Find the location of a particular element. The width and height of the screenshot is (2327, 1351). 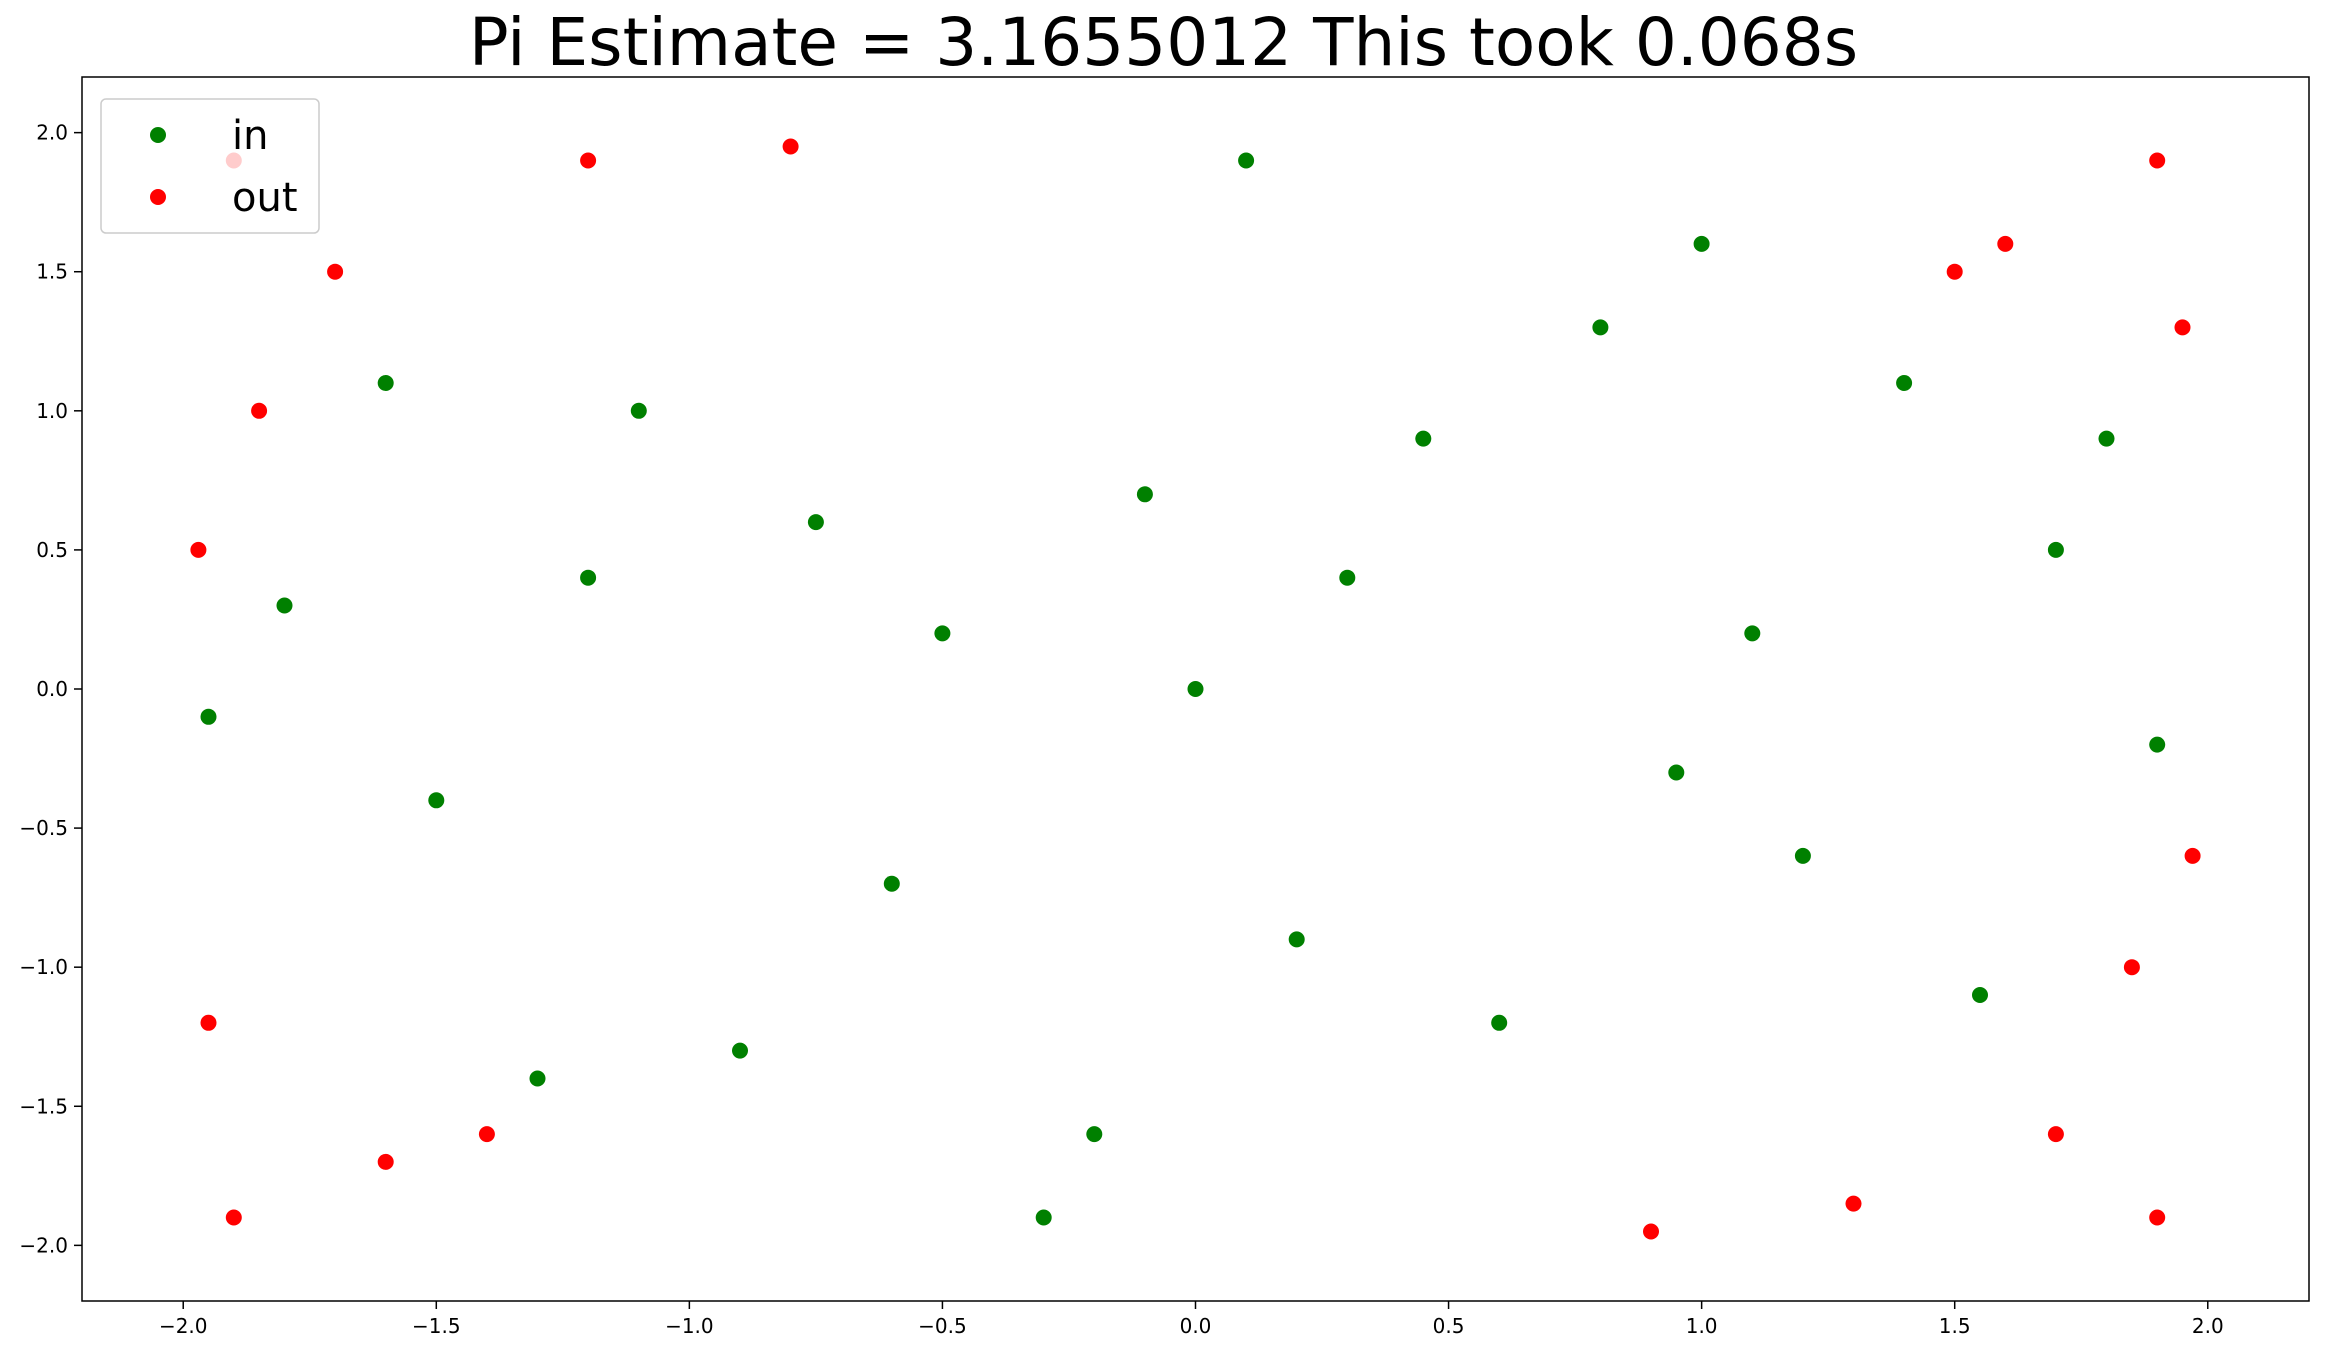

y-tick-label: −1.0 is located at coordinates (43, 967).